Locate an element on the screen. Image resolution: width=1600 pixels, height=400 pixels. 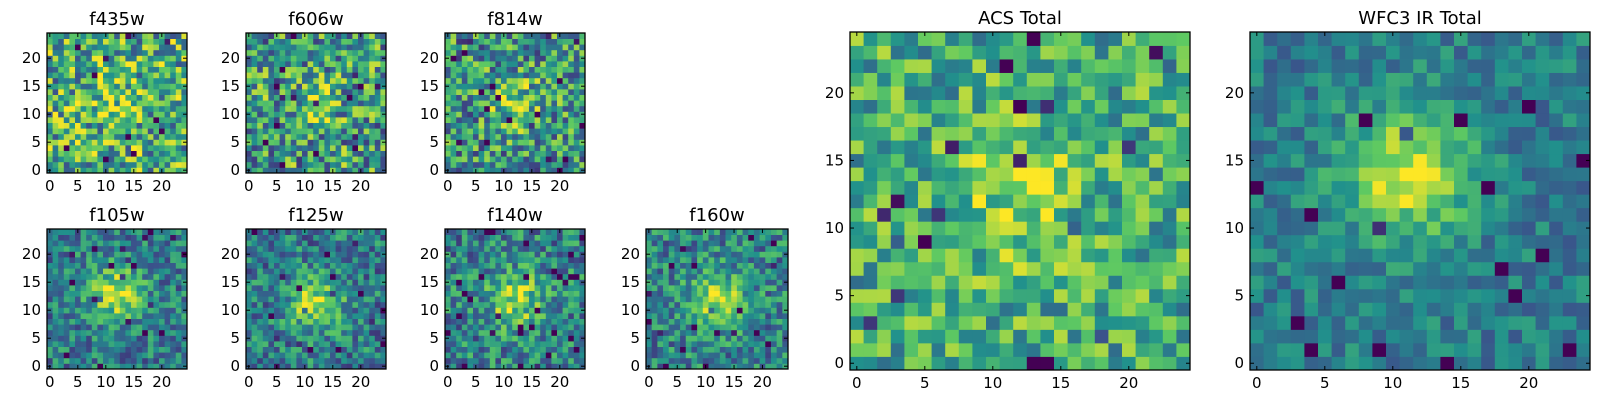
y-tick-label: 20 is located at coordinates (429, 254).